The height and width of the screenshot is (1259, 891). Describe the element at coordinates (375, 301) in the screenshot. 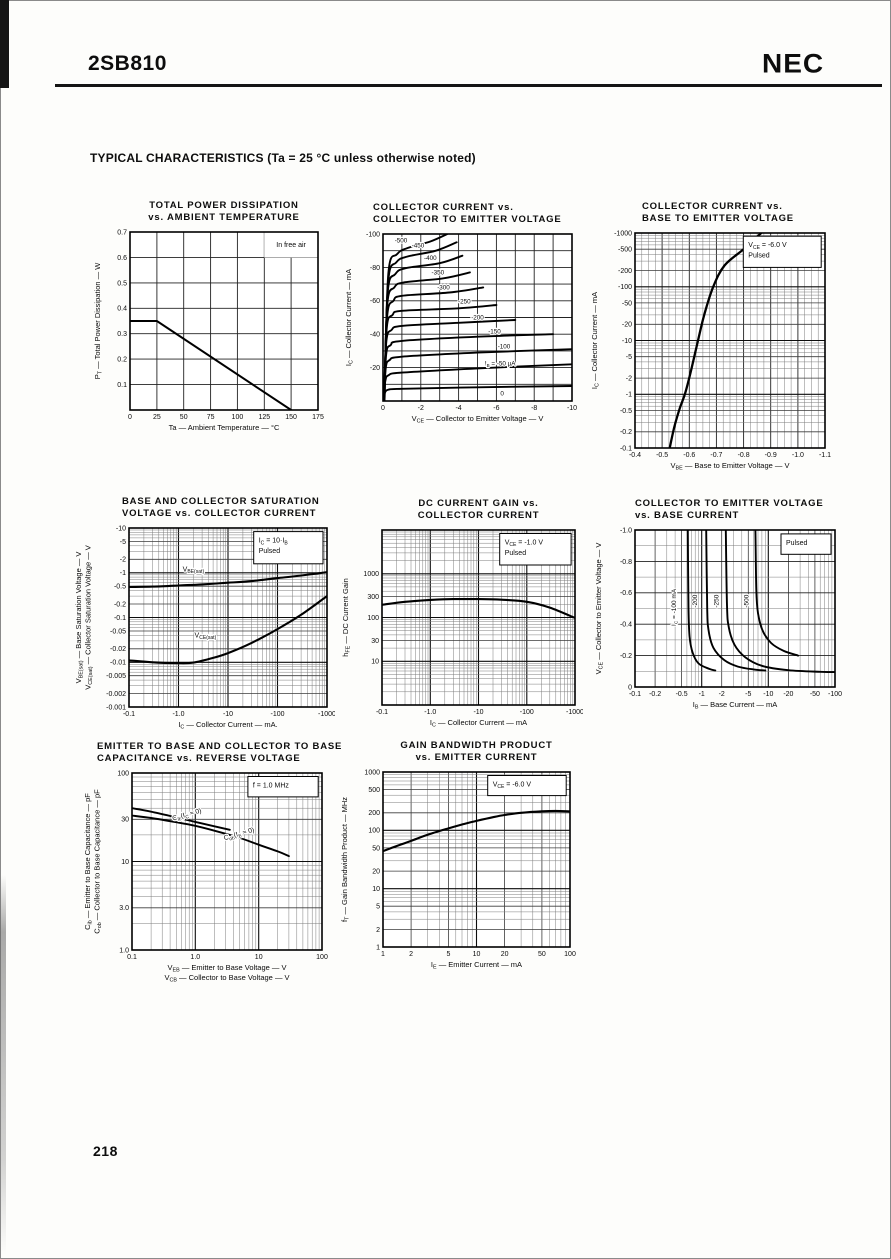

I see `svg-text: -60` at that location.